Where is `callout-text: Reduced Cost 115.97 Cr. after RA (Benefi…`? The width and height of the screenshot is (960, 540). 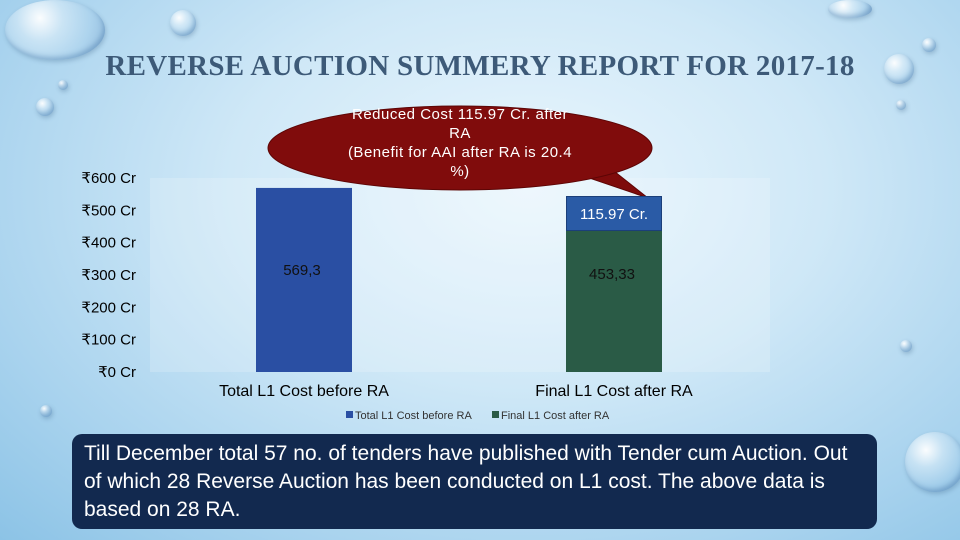
callout-text: Reduced Cost 115.97 Cr. after RA (Benefi… is located at coordinates (460, 143).